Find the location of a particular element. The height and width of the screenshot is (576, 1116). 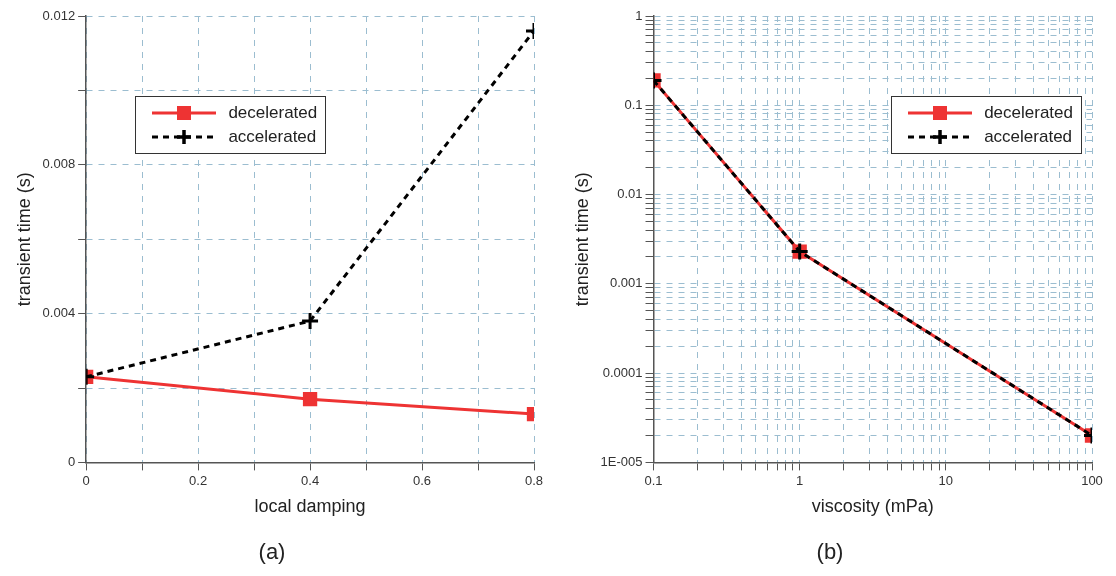

y-tick-label: 0.1 is located at coordinates (633, 104).